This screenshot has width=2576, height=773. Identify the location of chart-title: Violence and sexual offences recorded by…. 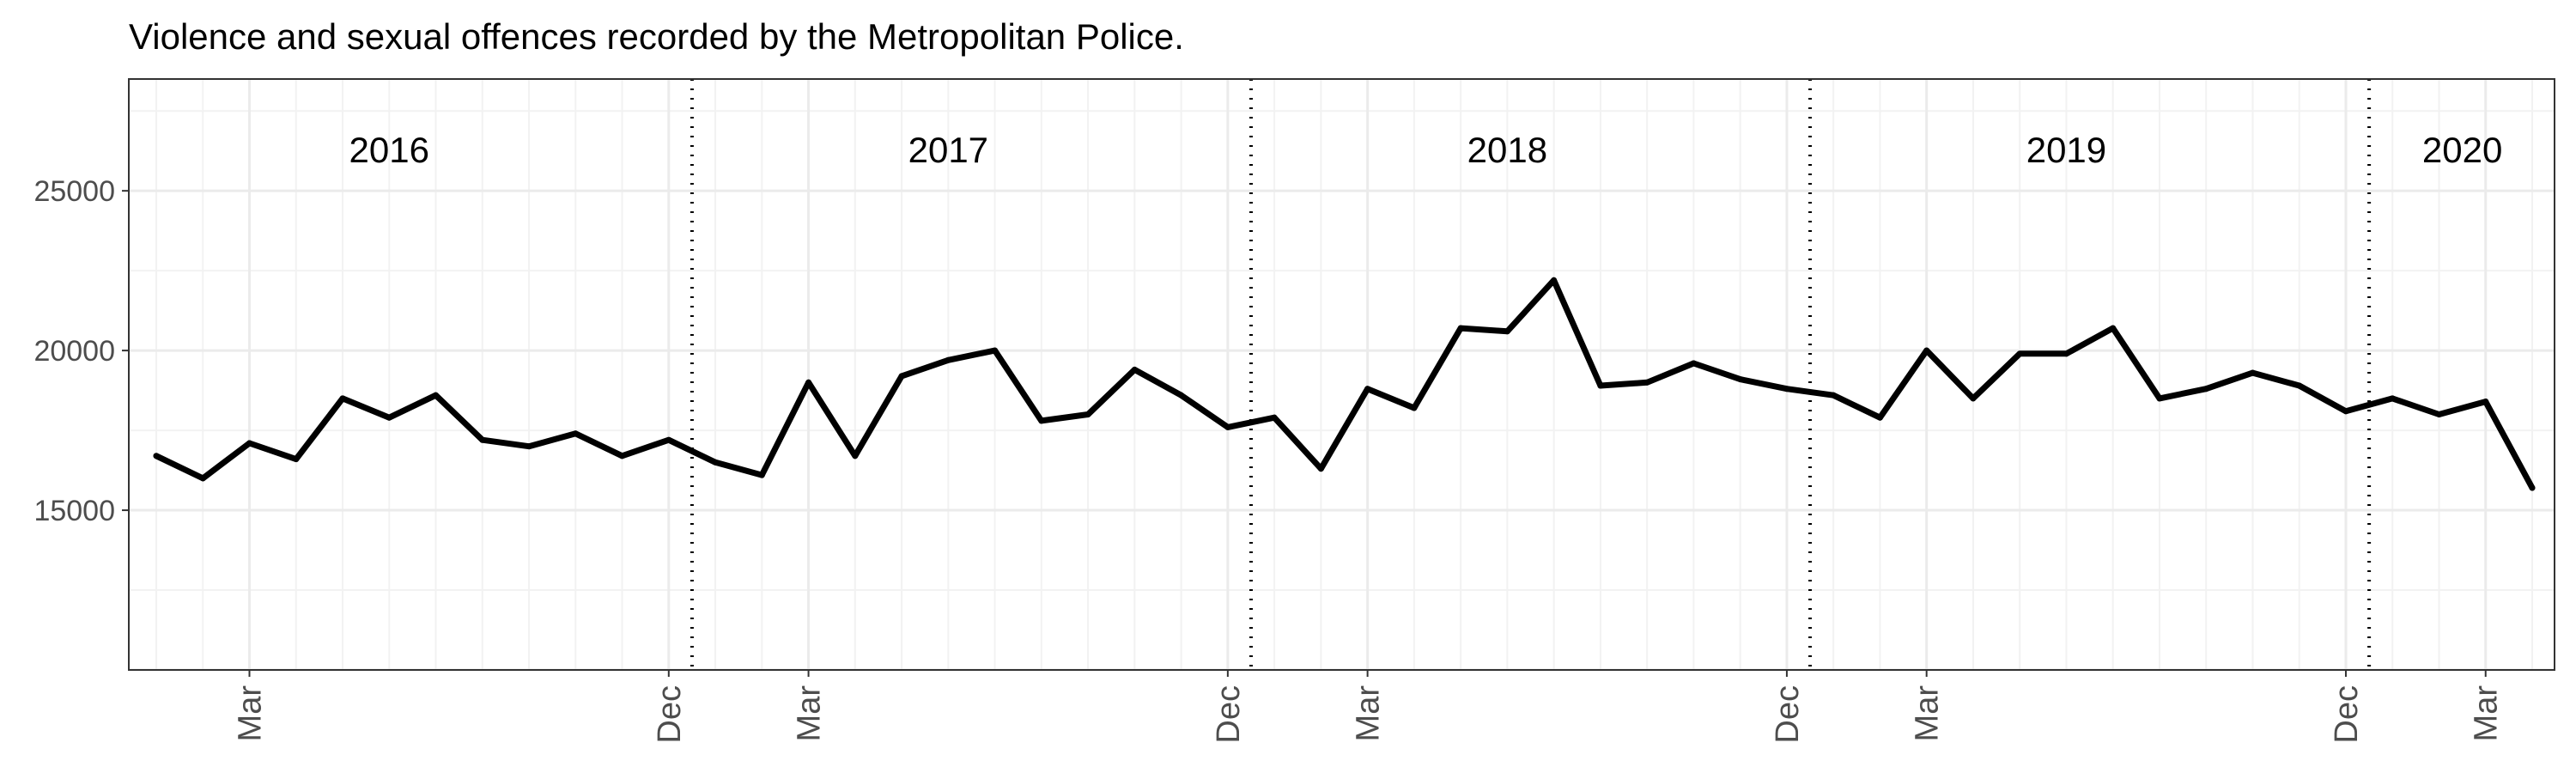
(656, 36).